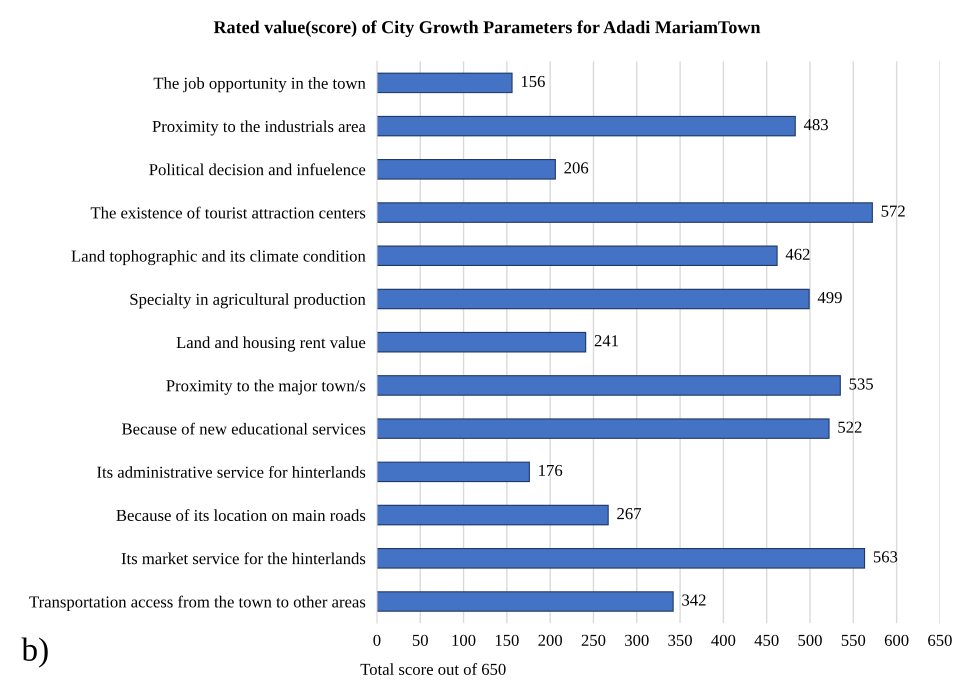 The image size is (974, 681). Describe the element at coordinates (576, 168) in the screenshot. I see `data-label: 206` at that location.